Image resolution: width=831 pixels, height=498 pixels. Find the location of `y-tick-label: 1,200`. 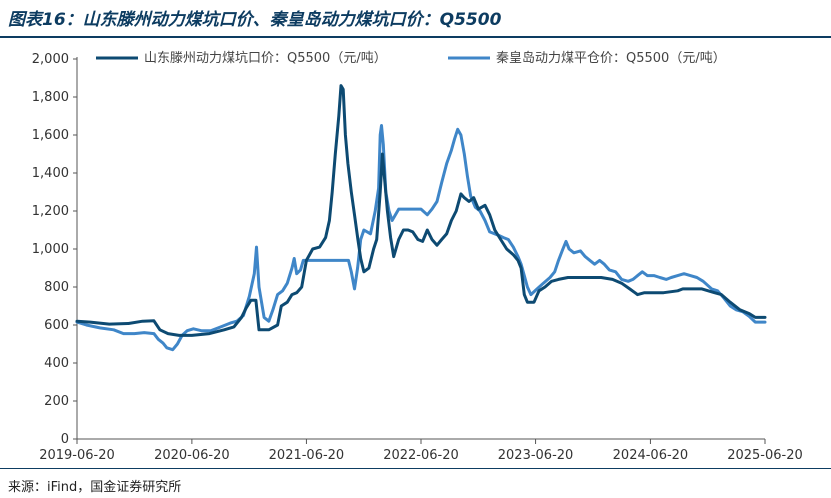

y-tick-label: 1,200 is located at coordinates (50, 211).